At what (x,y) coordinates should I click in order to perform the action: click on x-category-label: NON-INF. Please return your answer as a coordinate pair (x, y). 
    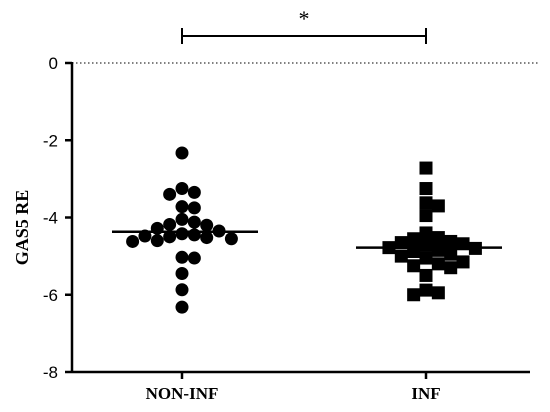
    Looking at the image, I should click on (182, 393).